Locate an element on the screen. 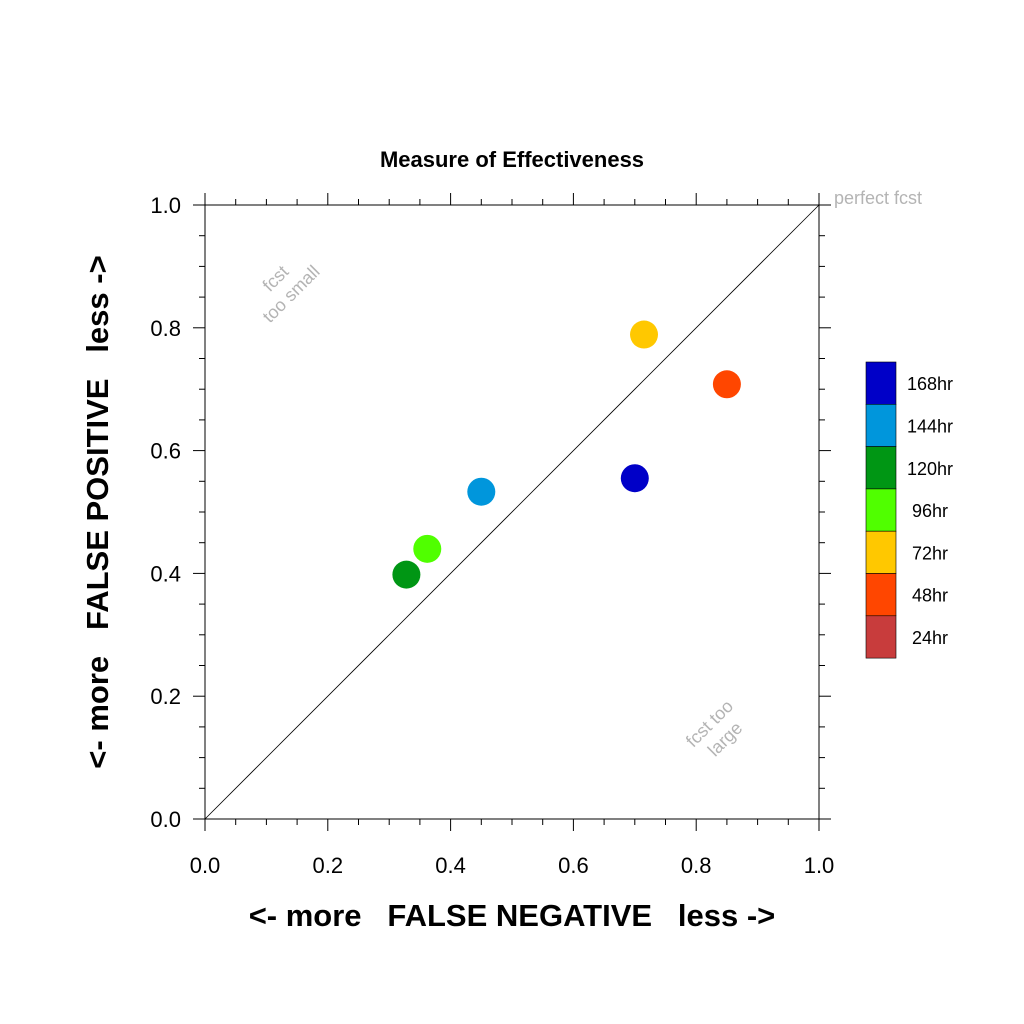  data-points is located at coordinates (566, 454).